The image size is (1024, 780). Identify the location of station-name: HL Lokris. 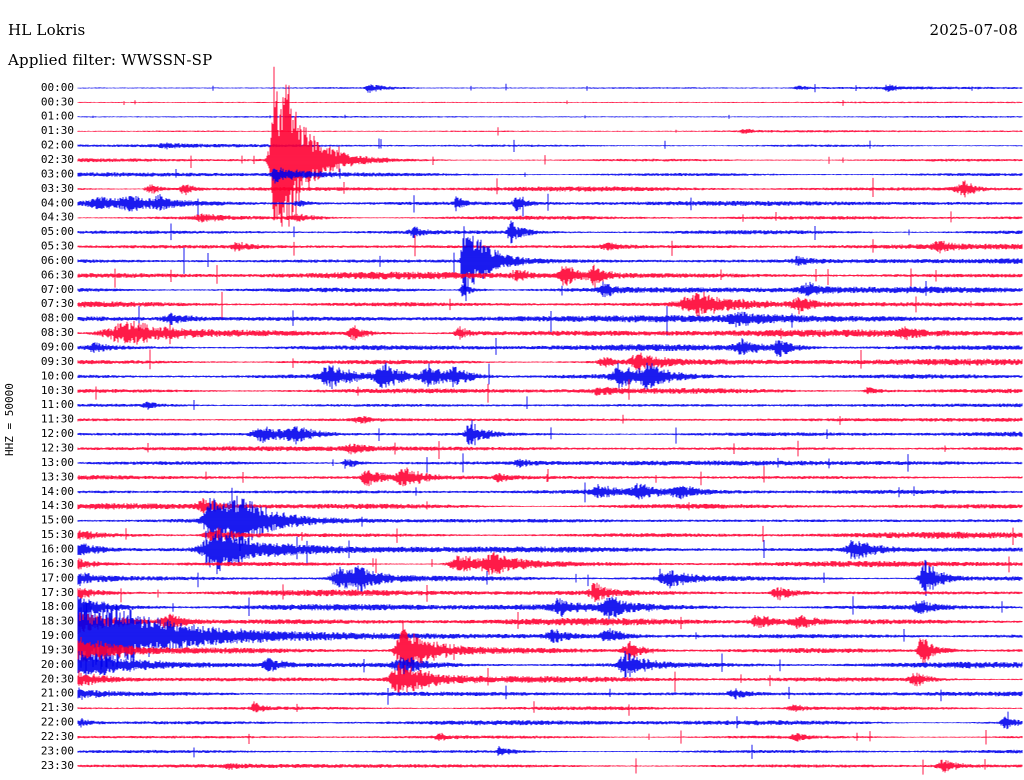
(47, 30).